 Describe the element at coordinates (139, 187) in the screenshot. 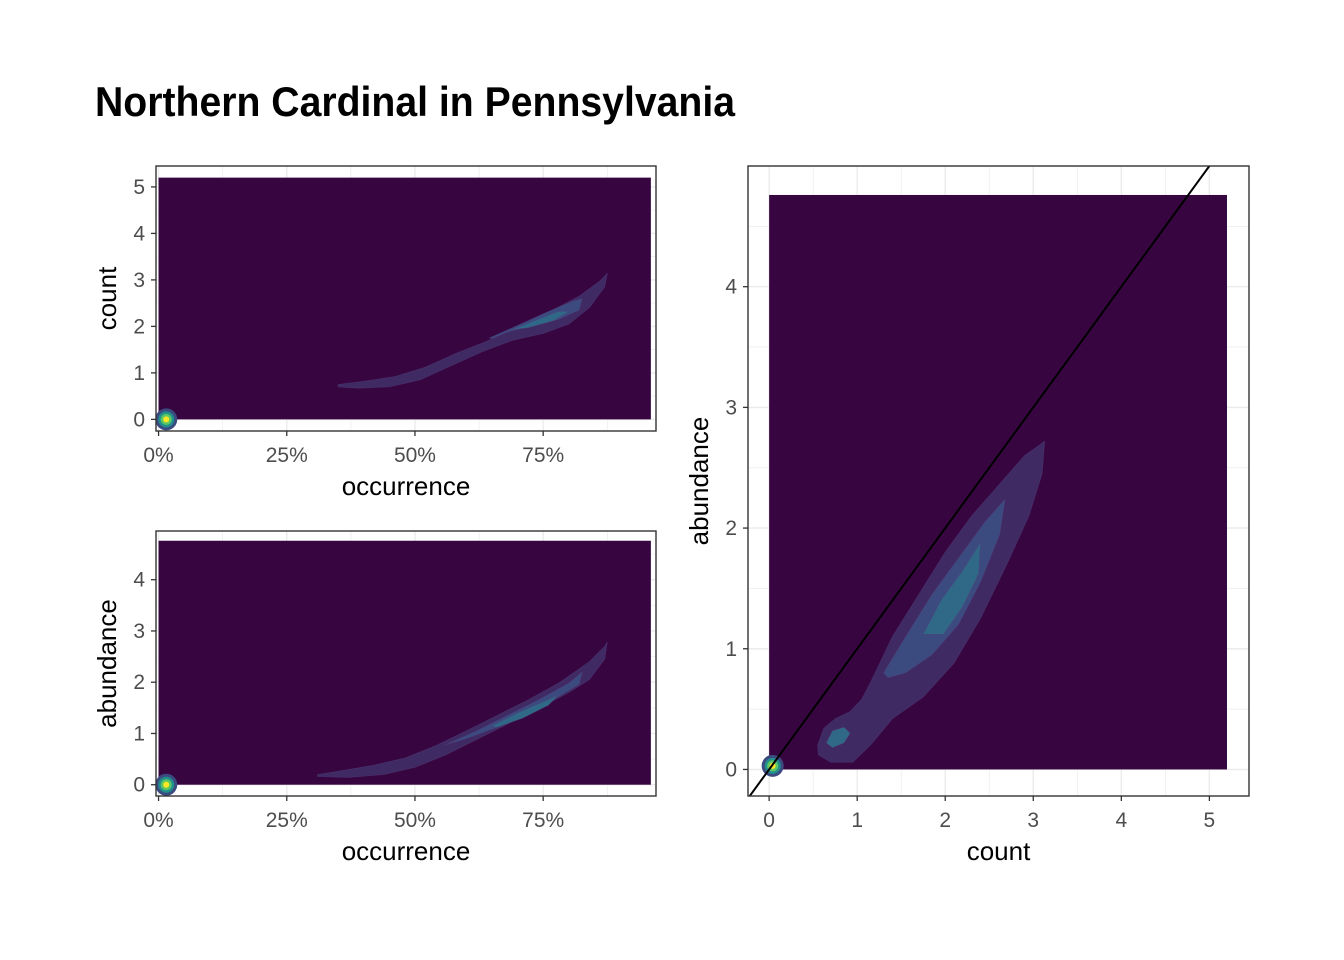

I see `y-tick-label: 5` at that location.